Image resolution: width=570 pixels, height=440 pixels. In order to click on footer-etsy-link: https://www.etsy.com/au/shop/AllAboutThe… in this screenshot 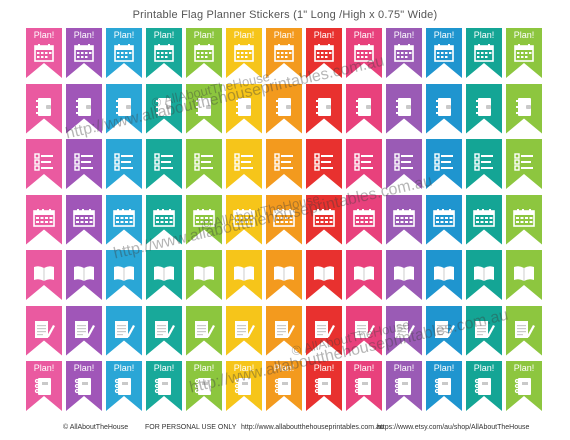, I will do `click(453, 427)`.